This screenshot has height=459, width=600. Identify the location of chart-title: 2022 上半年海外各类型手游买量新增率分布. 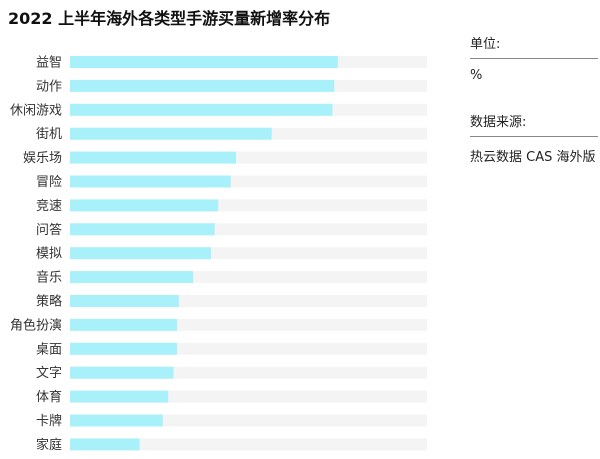
(169, 18).